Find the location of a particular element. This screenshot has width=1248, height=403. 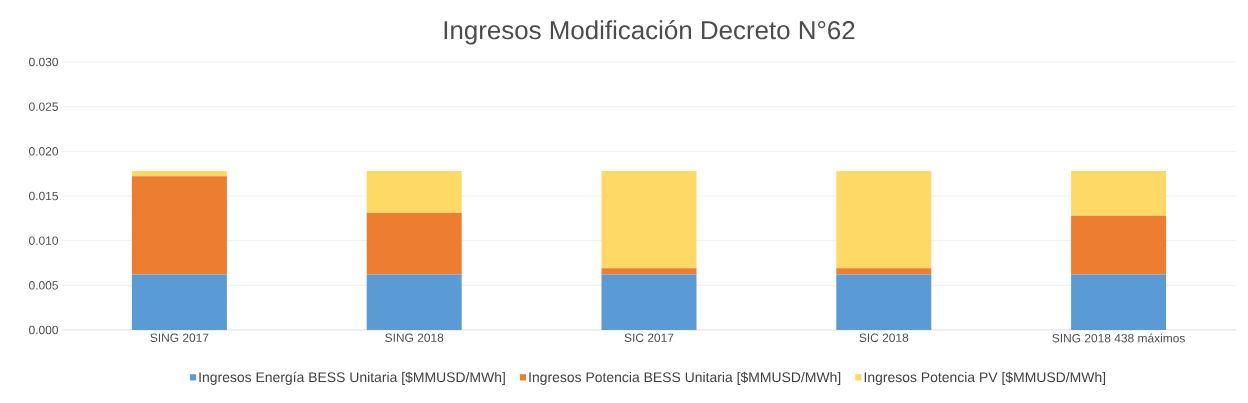

y-tick-label: 0.015 is located at coordinates (43, 196).